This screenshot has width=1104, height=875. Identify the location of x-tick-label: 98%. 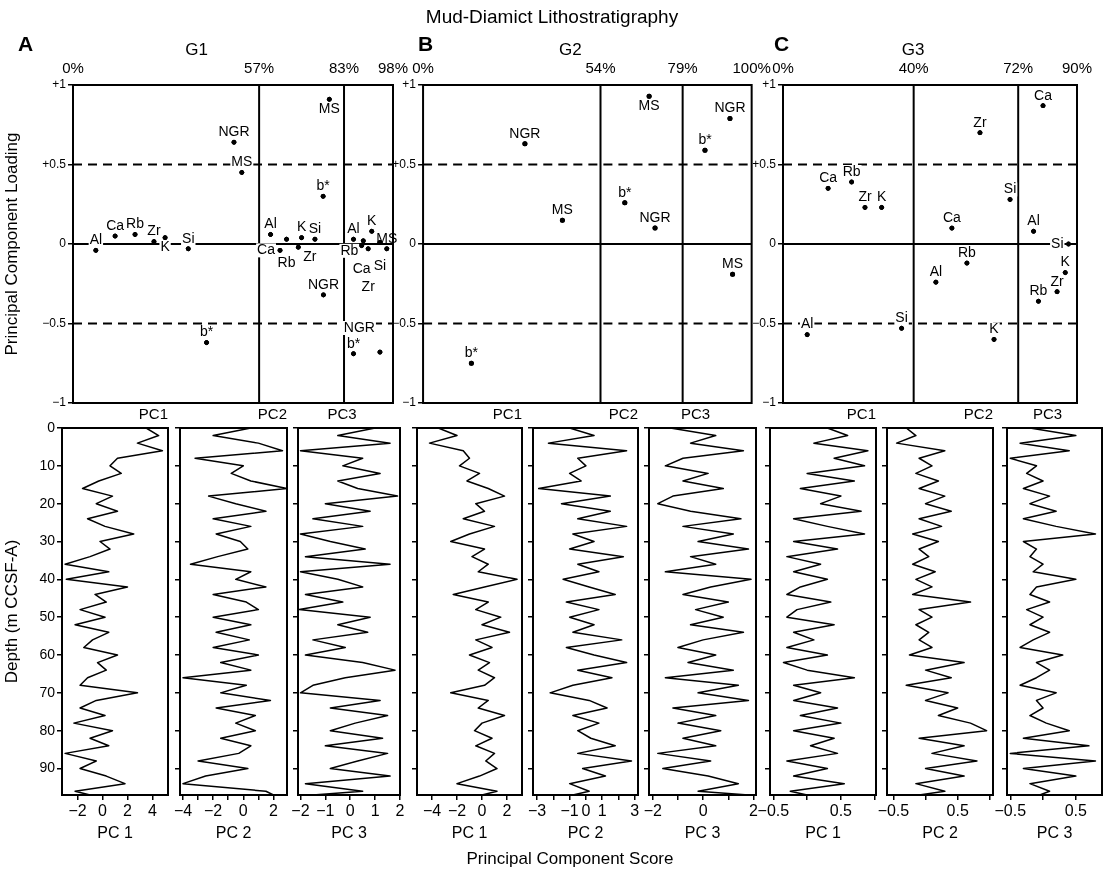
(393, 68).